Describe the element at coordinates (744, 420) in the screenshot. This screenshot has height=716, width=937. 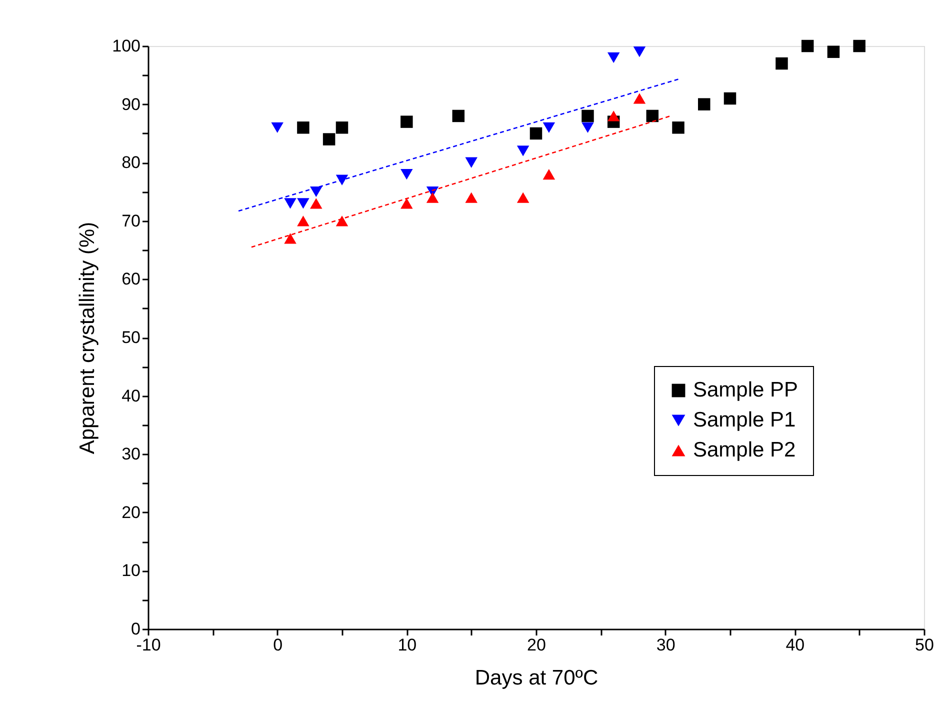
I see `legend-label: Sample P1` at that location.